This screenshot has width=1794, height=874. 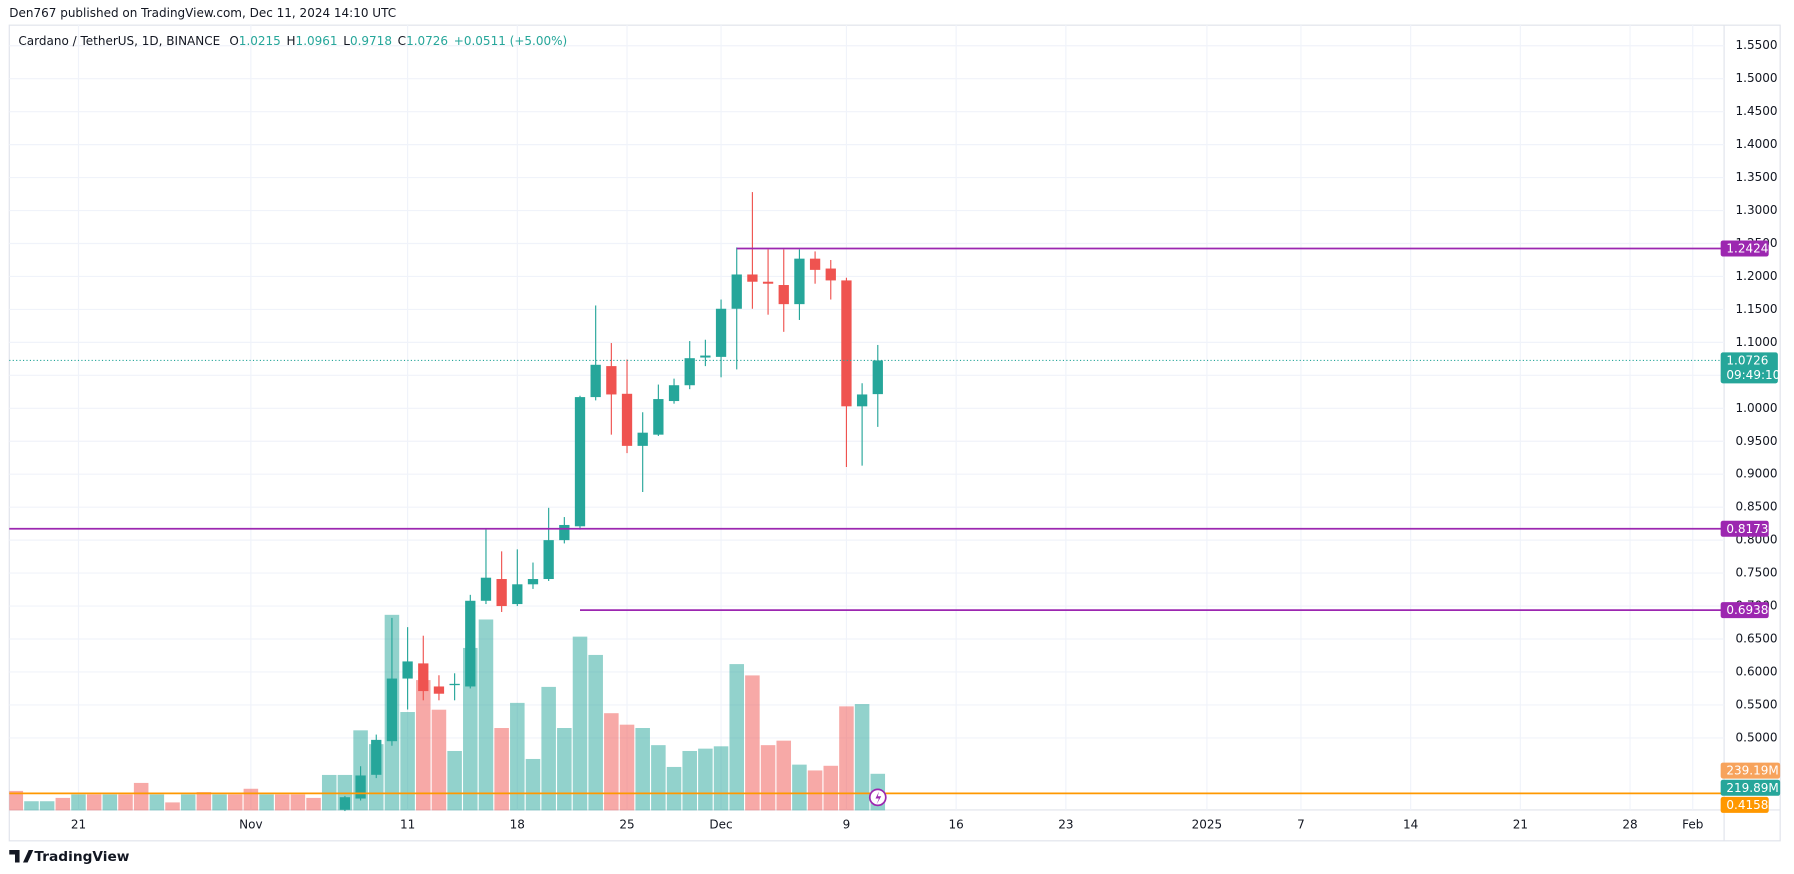 What do you see at coordinates (21, 856) in the screenshot?
I see `brand-logo` at bounding box center [21, 856].